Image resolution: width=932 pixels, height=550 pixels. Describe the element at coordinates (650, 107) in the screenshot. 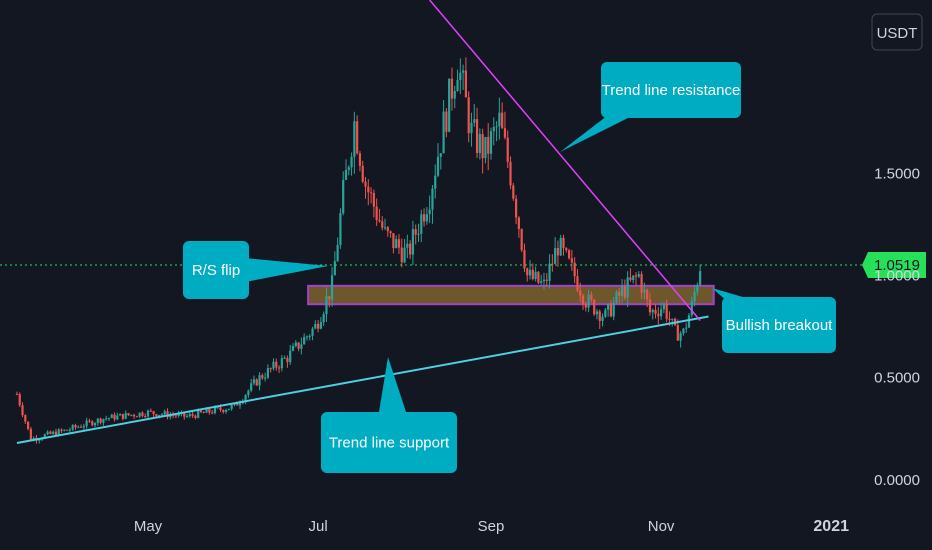

I see `callout-trend-resistance: Trend line resistance` at that location.